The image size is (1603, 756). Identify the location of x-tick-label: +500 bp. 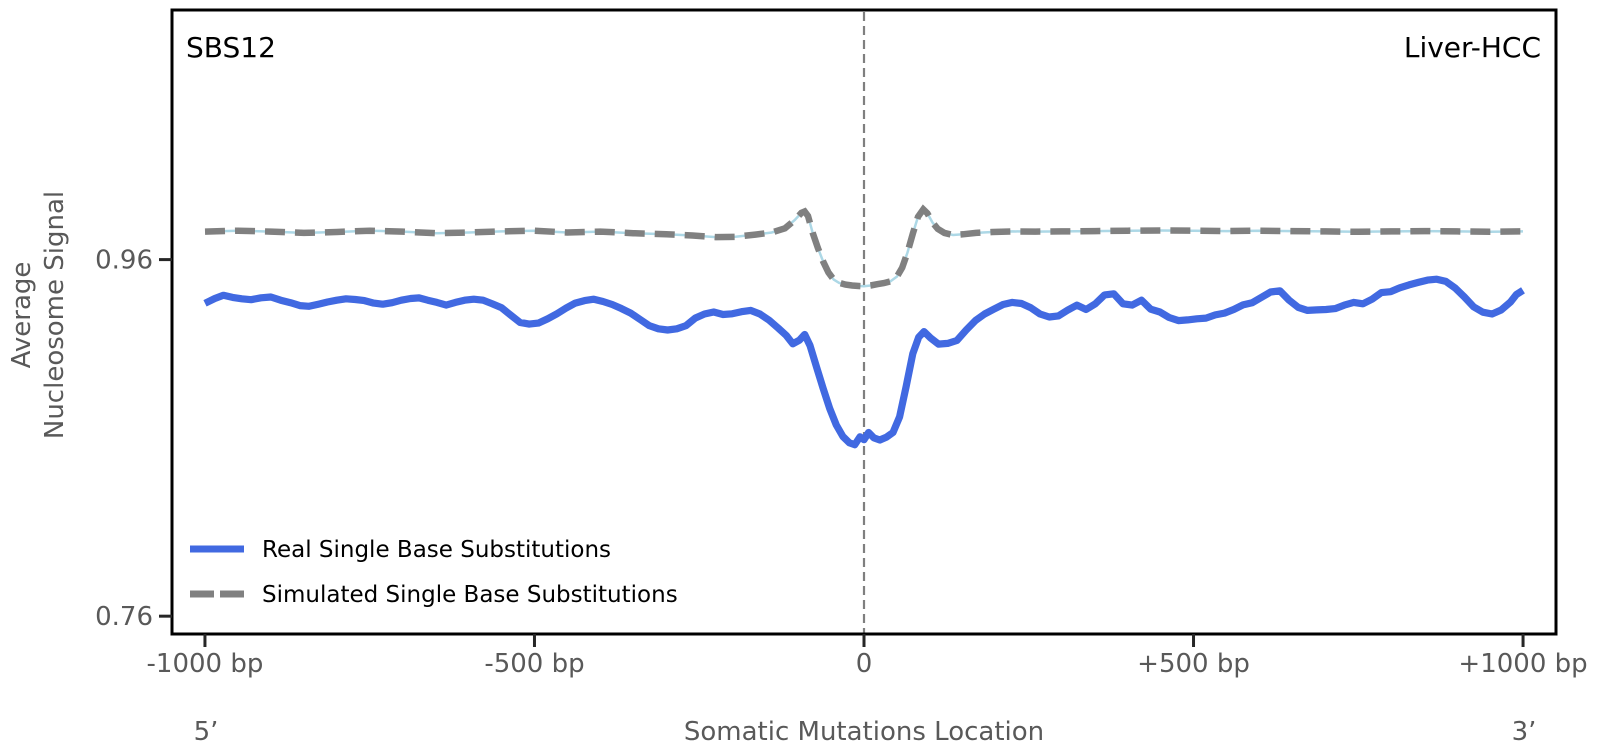
(1193, 664).